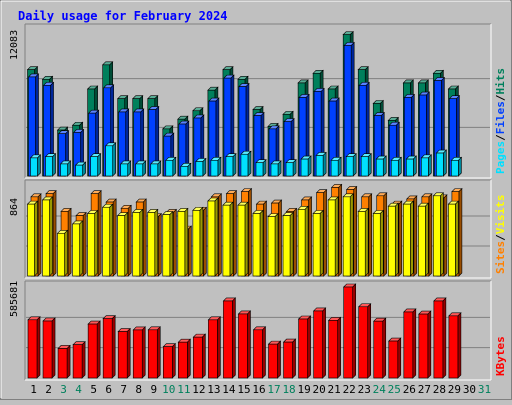 The width and height of the screenshot is (512, 405). I want to click on bar-pages-day-13-side, so click(219, 166).